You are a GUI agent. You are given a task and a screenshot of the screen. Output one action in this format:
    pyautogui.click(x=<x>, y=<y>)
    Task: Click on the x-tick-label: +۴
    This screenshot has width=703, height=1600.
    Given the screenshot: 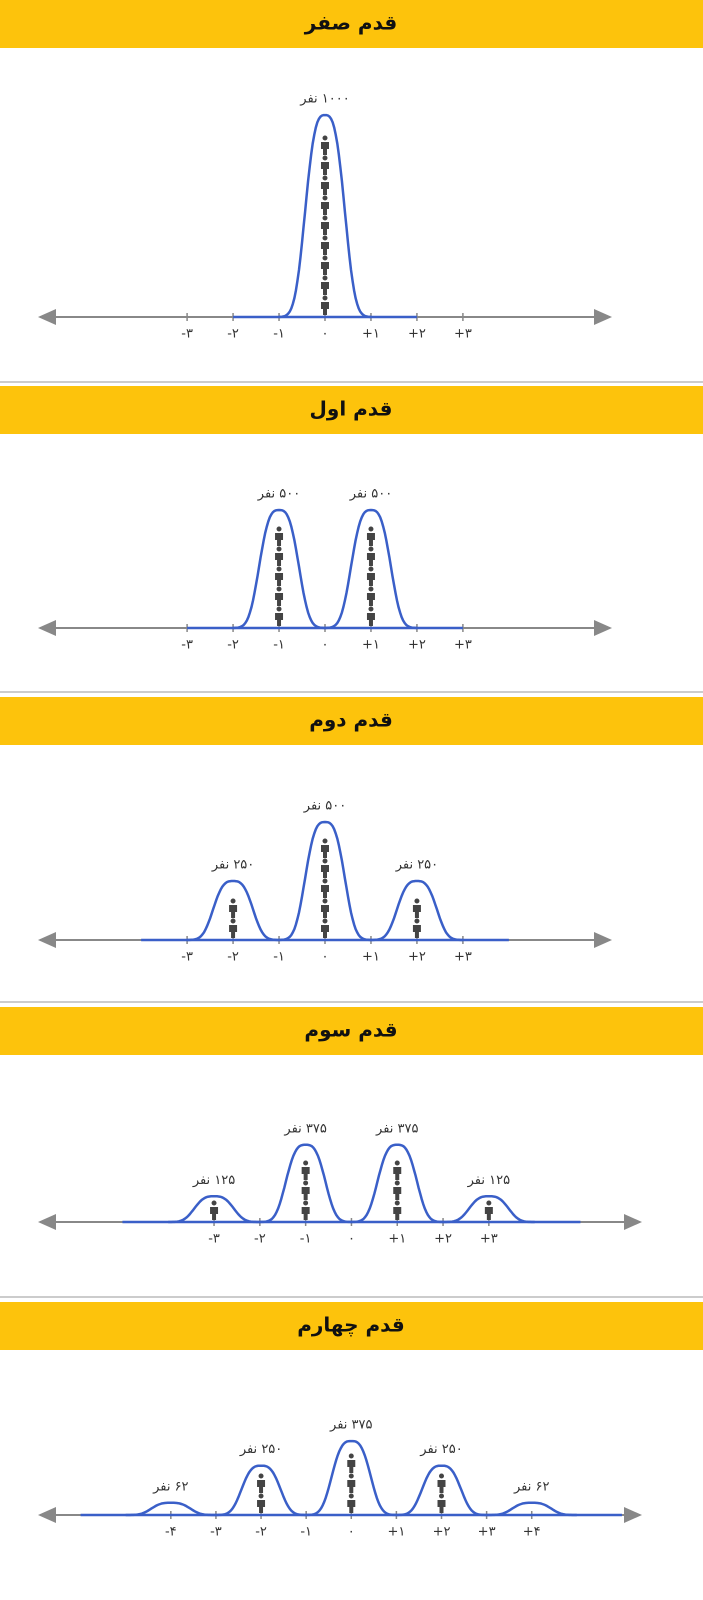 What is the action you would take?
    pyautogui.click(x=532, y=1532)
    